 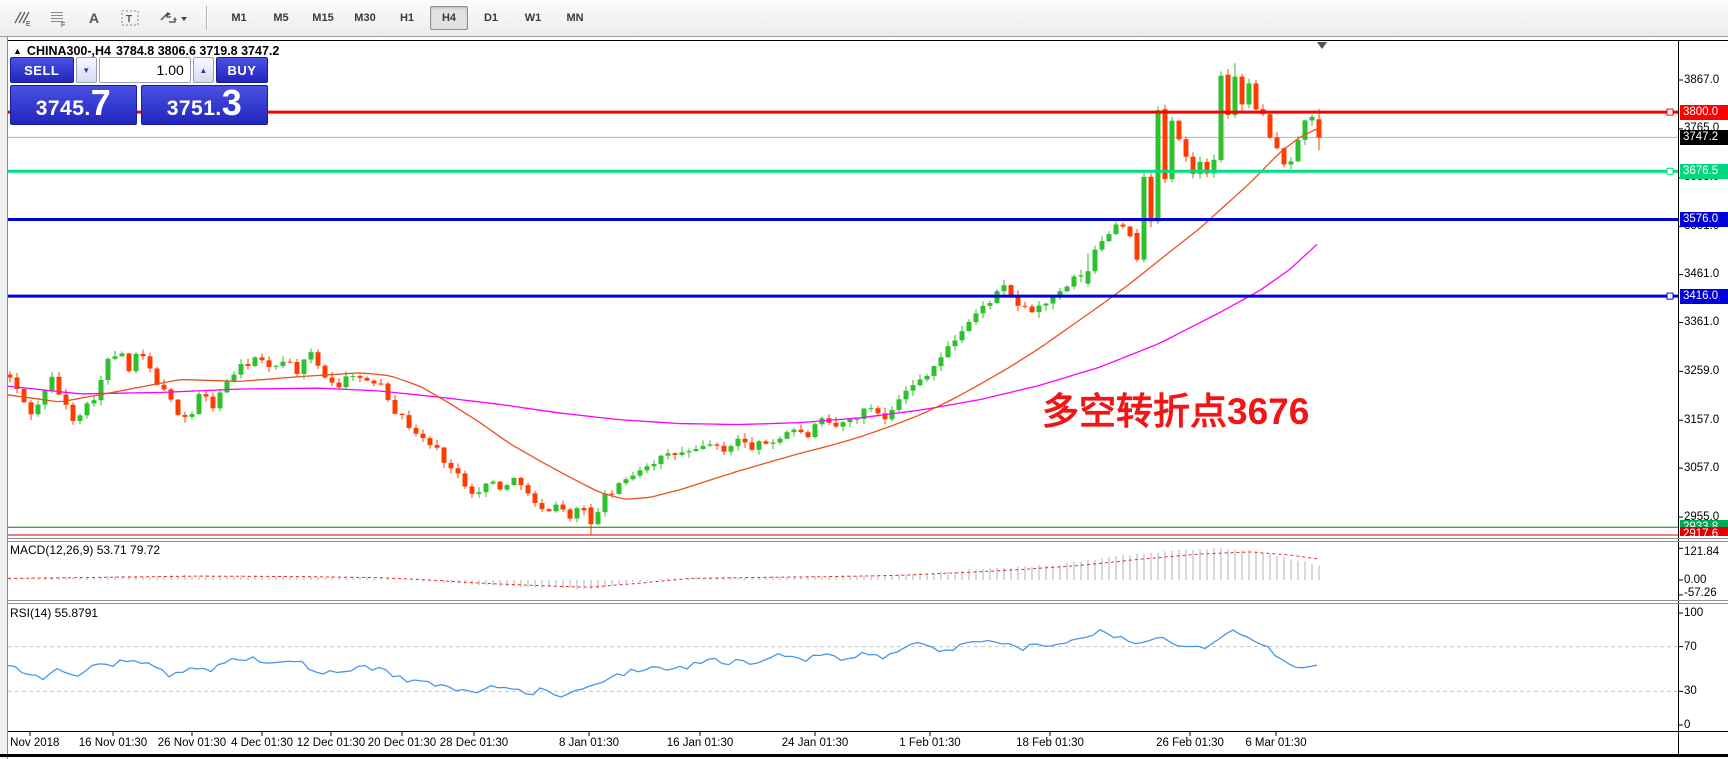 I want to click on time-axis-label: 24 Jan 01:30, so click(x=815, y=743).